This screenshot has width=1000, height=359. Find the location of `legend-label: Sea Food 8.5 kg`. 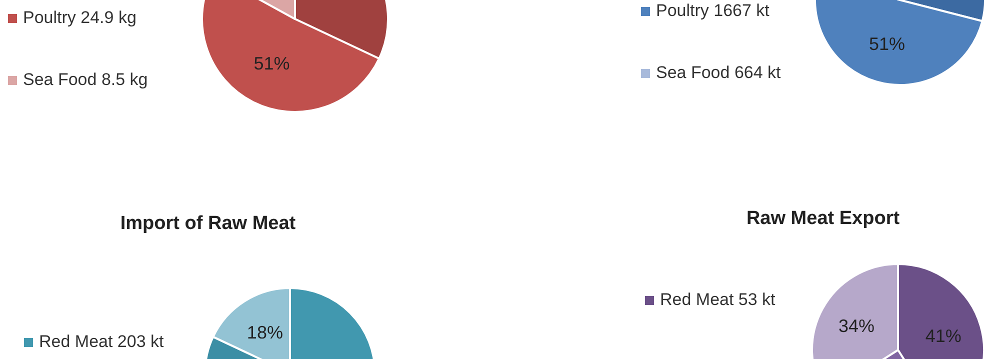

legend-label: Sea Food 8.5 kg is located at coordinates (85, 80).